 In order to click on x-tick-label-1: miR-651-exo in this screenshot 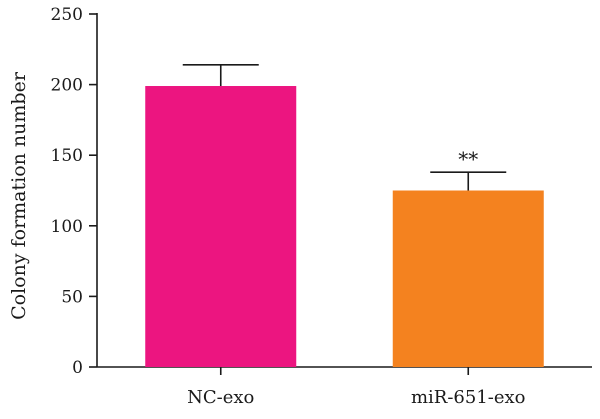, I will do `click(468, 397)`.